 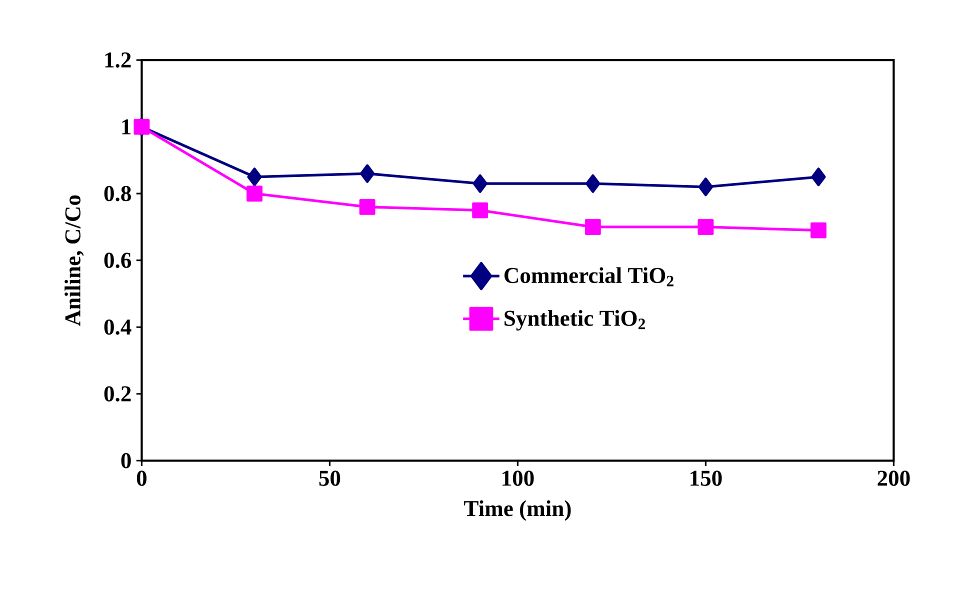 What do you see at coordinates (141, 478) in the screenshot?
I see `x-tick-label: 0` at bounding box center [141, 478].